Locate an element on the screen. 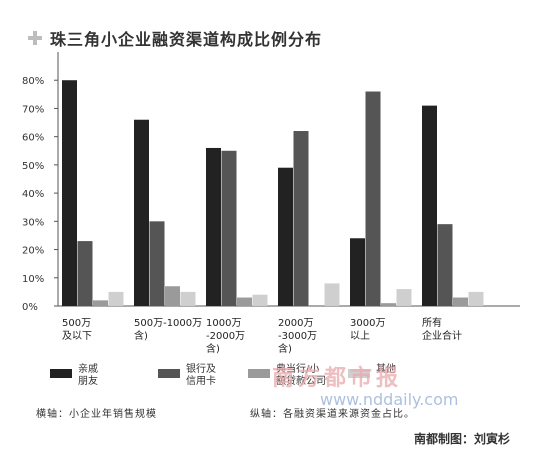 Image resolution: width=540 pixels, height=465 pixels. bar-s2-c2 is located at coordinates (244, 301).